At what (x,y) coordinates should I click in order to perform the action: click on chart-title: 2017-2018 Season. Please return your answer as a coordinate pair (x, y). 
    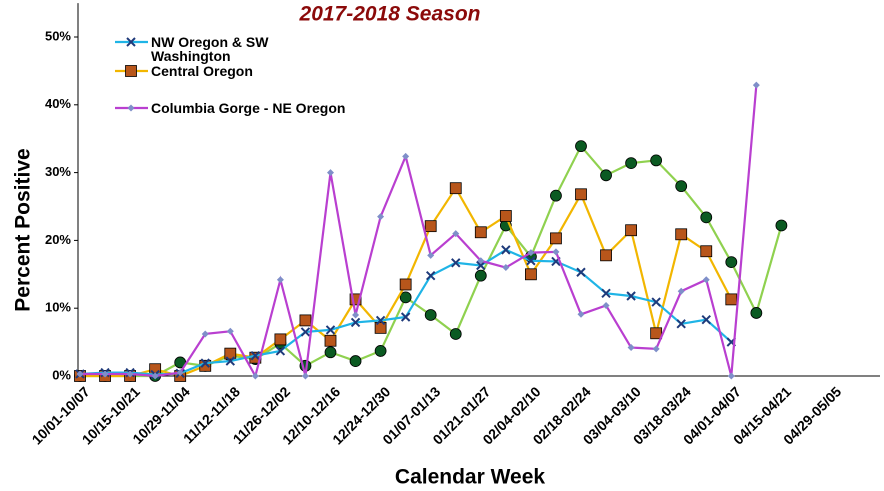
    Looking at the image, I should click on (390, 14).